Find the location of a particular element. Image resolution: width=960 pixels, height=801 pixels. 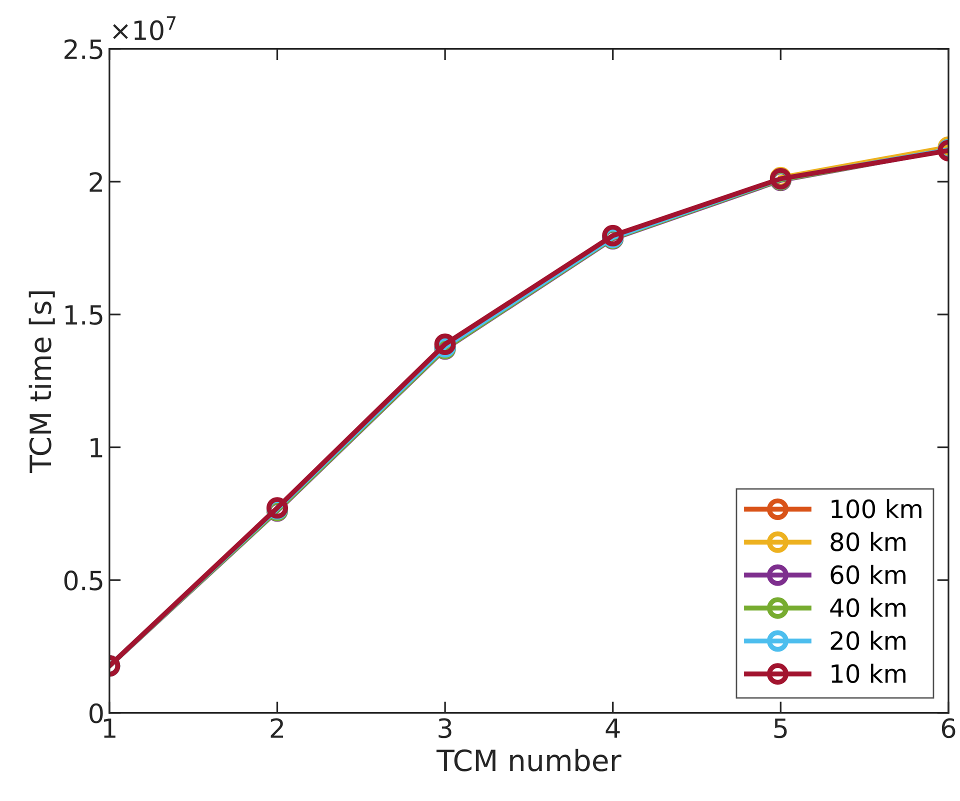

legend-label: 10 km is located at coordinates (869, 674).